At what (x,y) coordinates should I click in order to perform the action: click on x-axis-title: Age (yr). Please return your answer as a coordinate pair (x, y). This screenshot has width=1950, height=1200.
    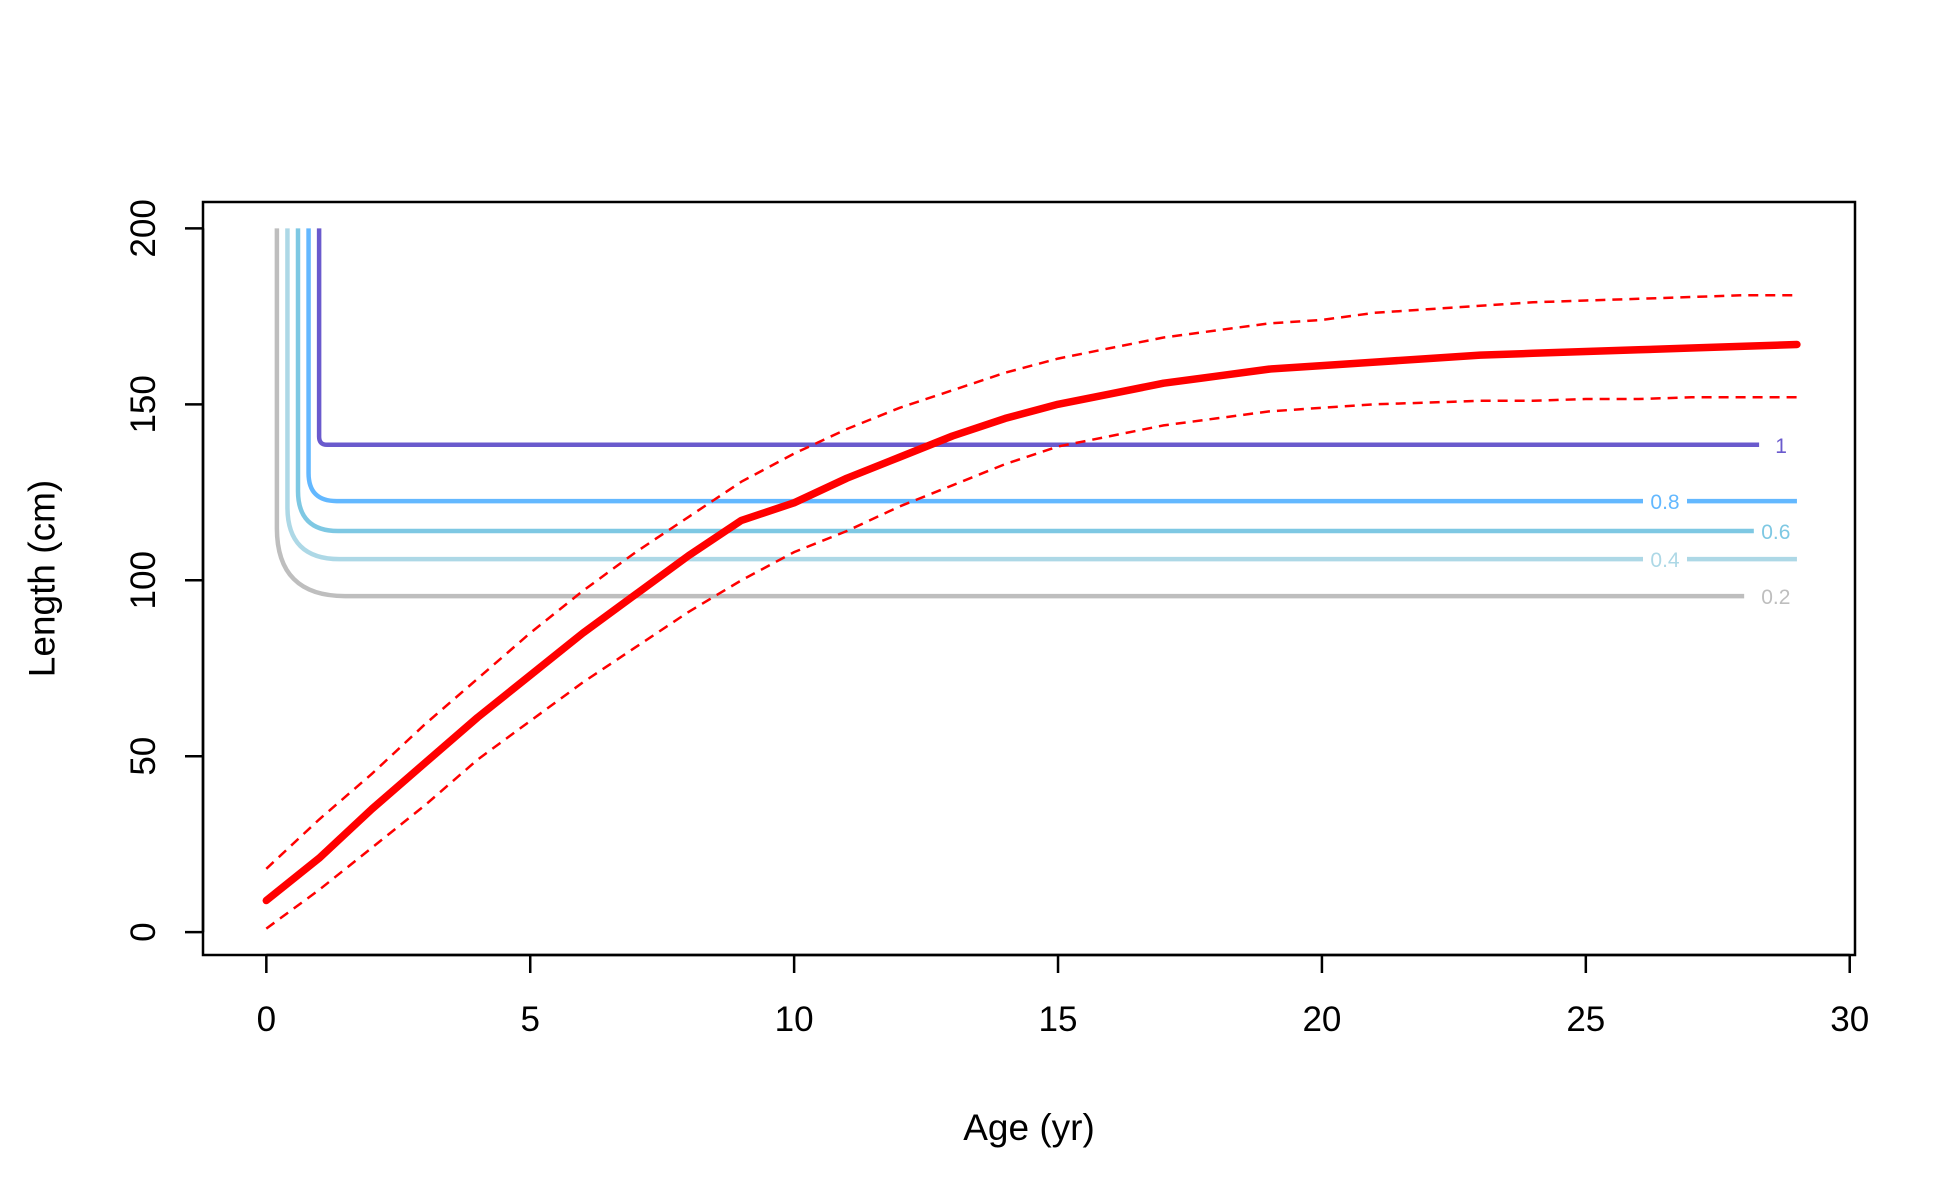
    Looking at the image, I should click on (1029, 1127).